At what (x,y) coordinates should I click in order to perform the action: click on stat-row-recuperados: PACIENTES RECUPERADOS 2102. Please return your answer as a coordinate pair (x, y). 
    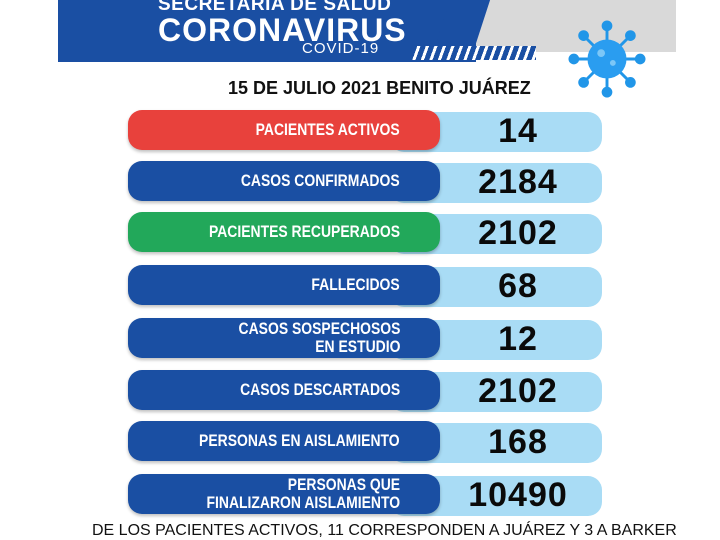
    Looking at the image, I should click on (365, 233).